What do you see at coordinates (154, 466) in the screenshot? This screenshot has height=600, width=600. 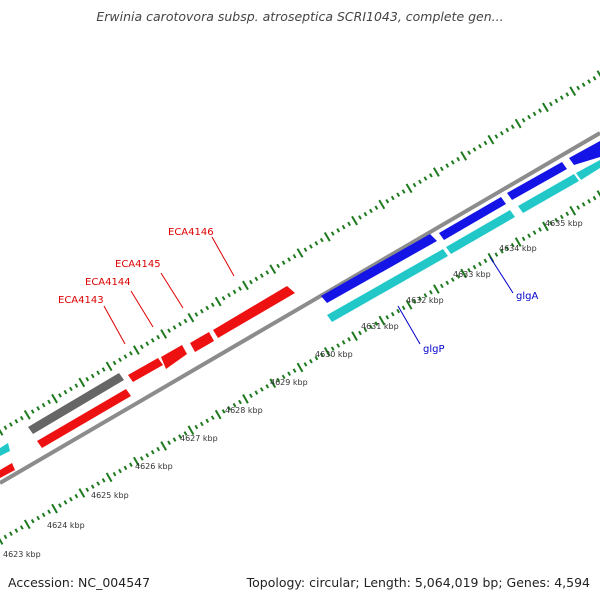 I see `scale-label: 4626 kbp` at bounding box center [154, 466].